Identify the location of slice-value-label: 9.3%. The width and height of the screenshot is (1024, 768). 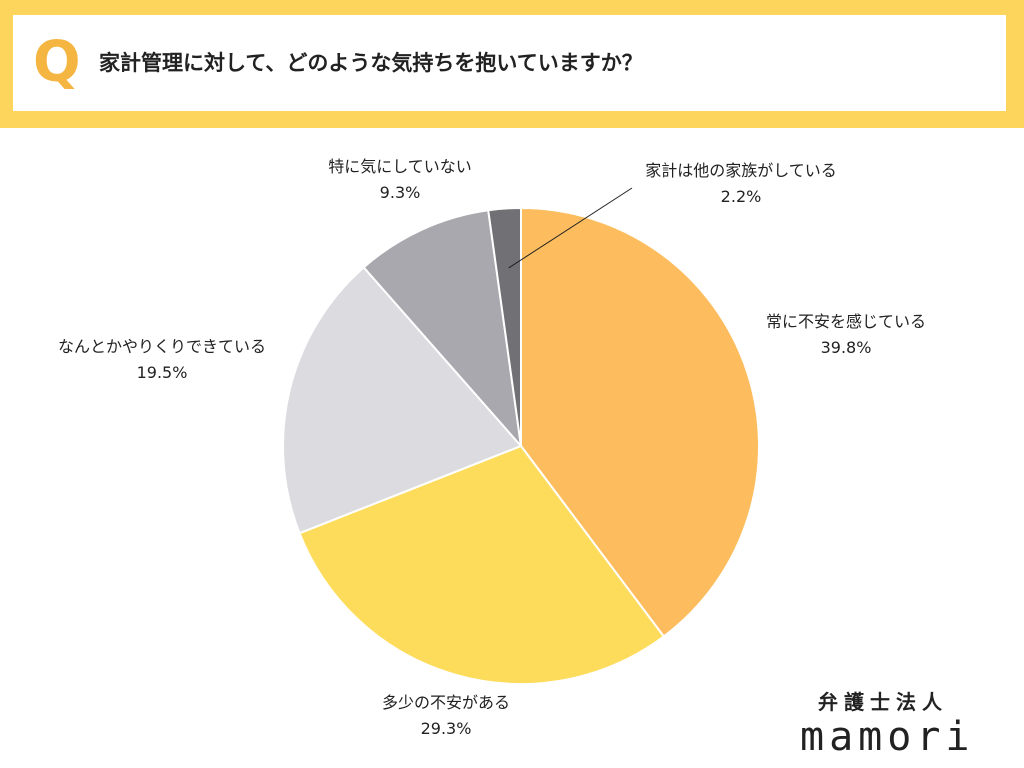
(400, 192).